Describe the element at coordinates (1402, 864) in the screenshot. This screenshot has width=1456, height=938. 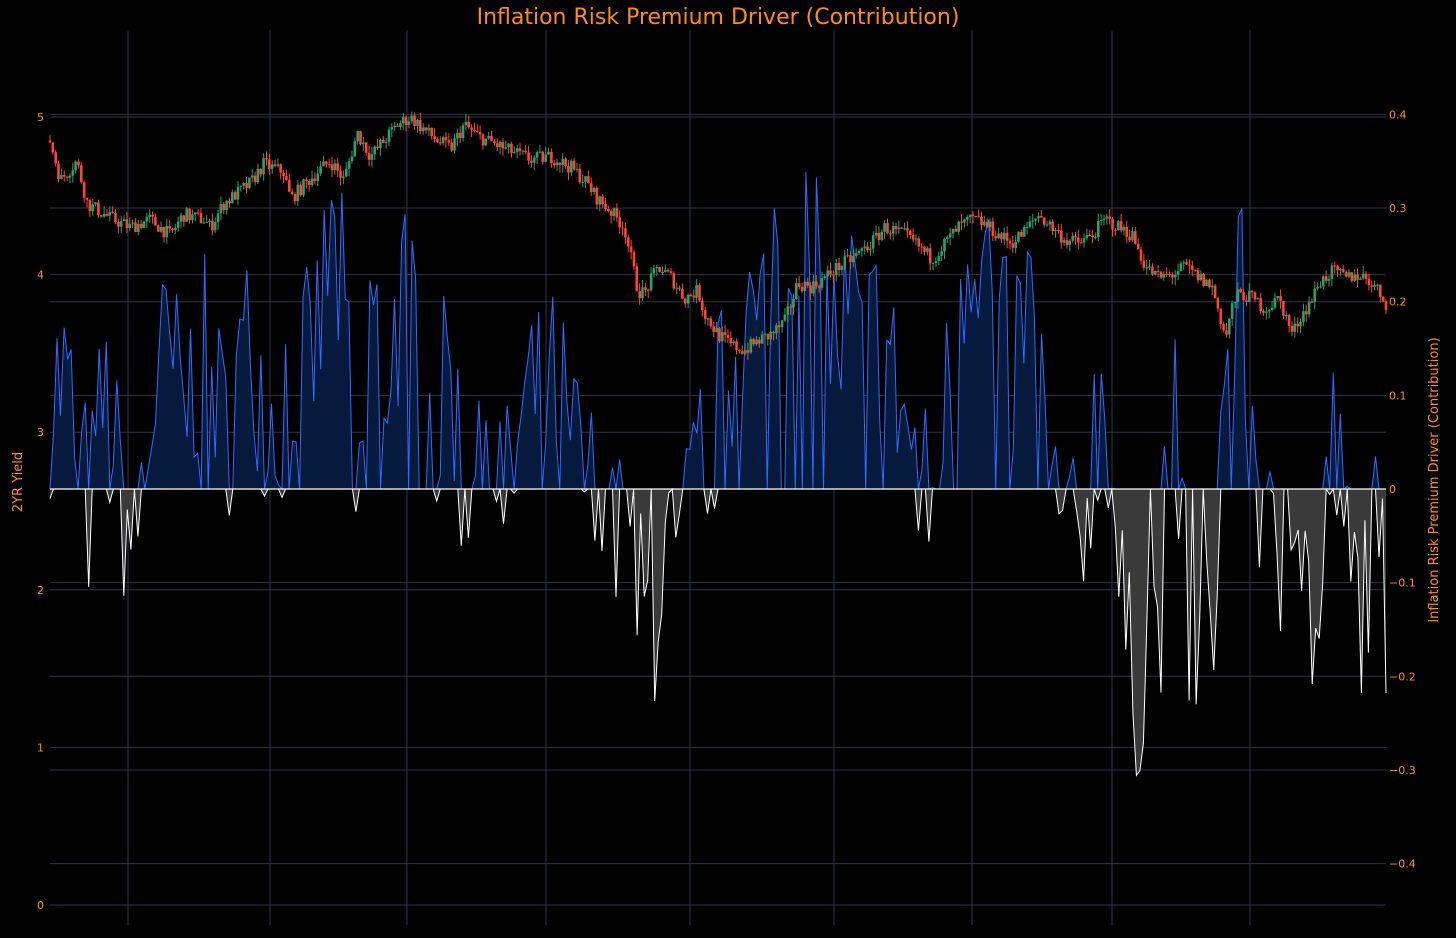
I see `right-tick-label: −0.4` at that location.